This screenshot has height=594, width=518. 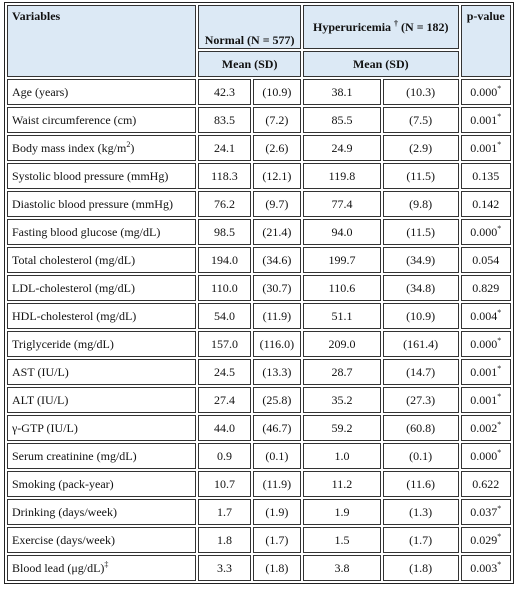 What do you see at coordinates (484, 540) in the screenshot?
I see `p-value: 0.029` at bounding box center [484, 540].